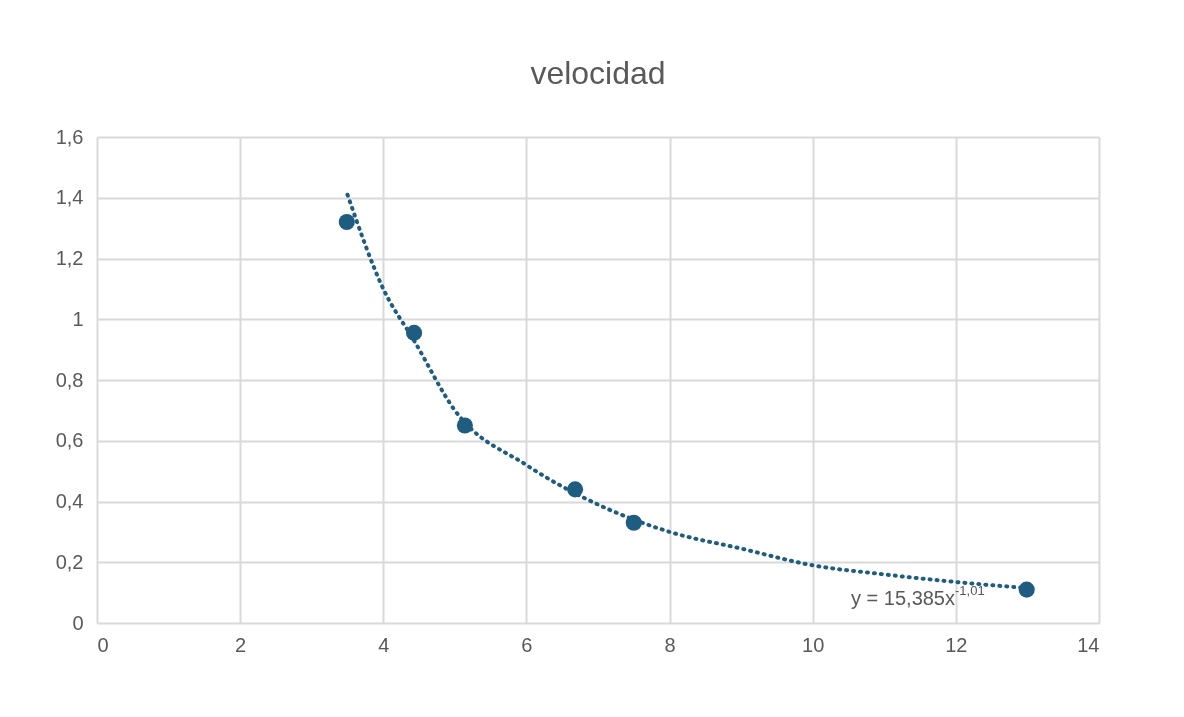 The height and width of the screenshot is (717, 1184). Describe the element at coordinates (241, 644) in the screenshot. I see `x-tick-label: 2` at that location.